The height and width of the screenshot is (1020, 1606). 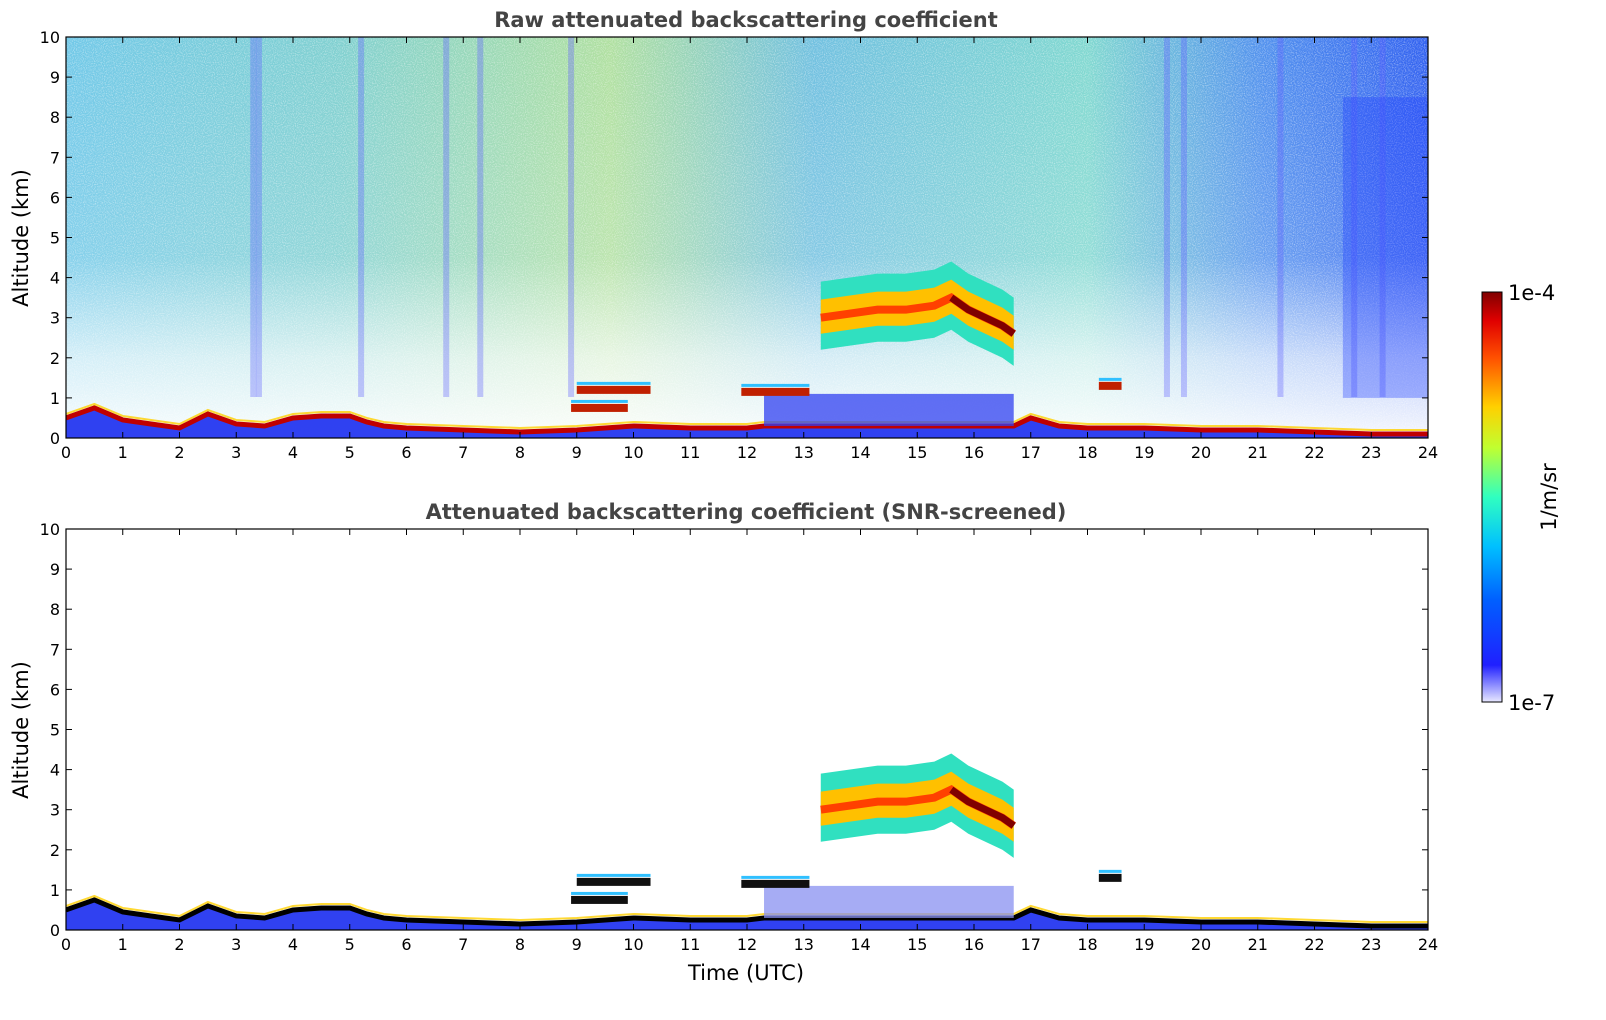 What do you see at coordinates (55, 197) in the screenshot?
I see `y-tick-label: 6` at bounding box center [55, 197].